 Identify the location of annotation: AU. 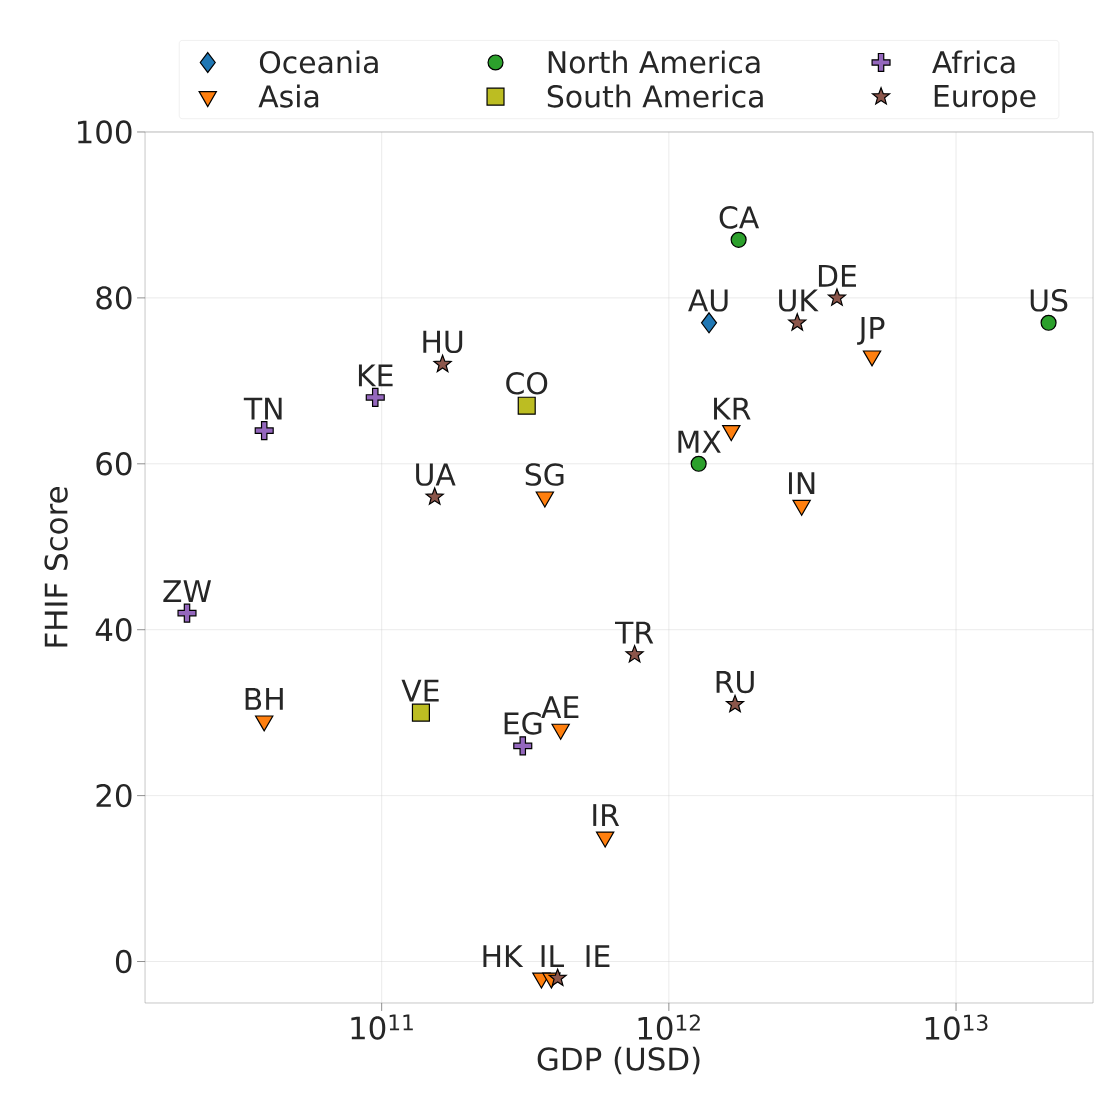
(708, 300).